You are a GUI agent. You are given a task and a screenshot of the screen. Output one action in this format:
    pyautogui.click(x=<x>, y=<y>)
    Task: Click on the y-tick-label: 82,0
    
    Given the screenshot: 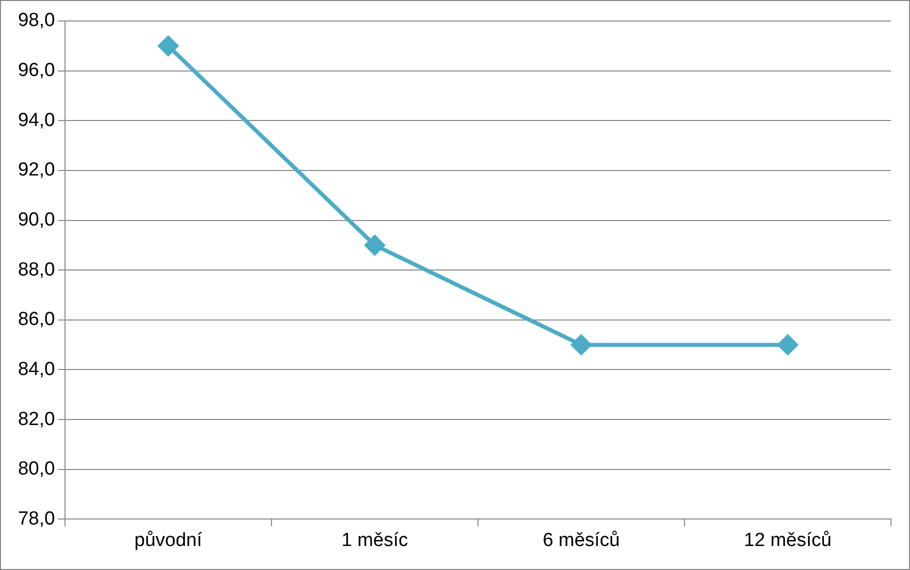 What is the action you would take?
    pyautogui.click(x=36, y=419)
    